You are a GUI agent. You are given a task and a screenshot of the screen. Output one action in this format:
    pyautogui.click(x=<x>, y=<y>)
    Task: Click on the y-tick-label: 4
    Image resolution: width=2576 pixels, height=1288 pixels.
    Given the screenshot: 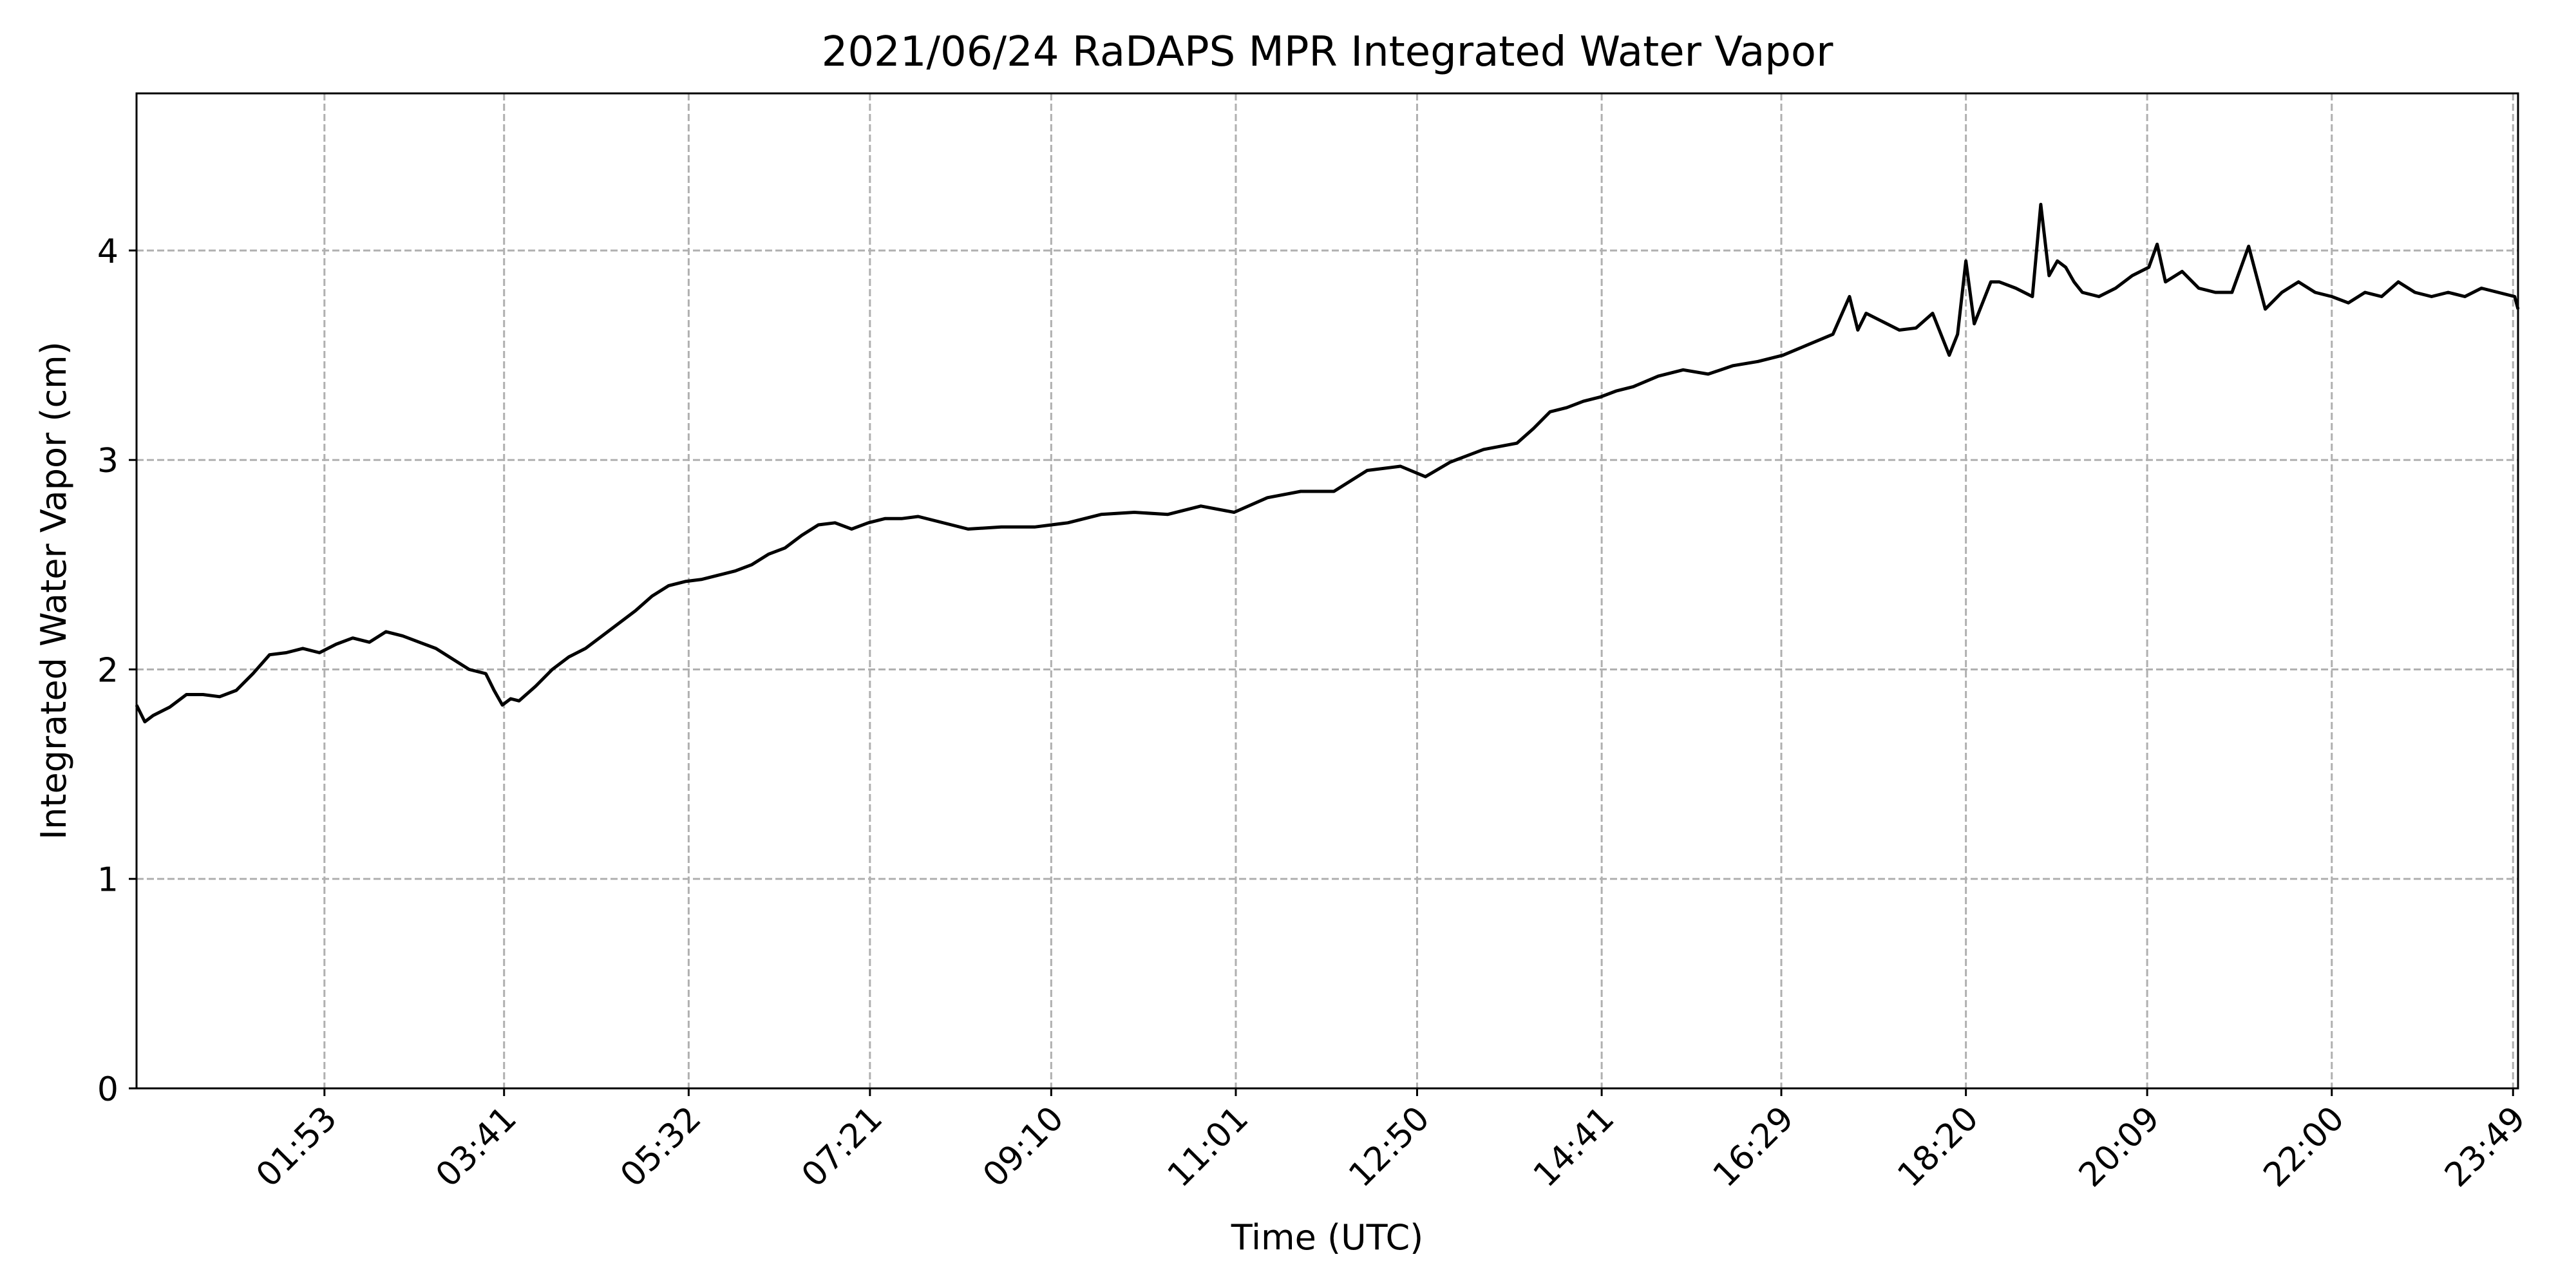 What is the action you would take?
    pyautogui.click(x=108, y=251)
    